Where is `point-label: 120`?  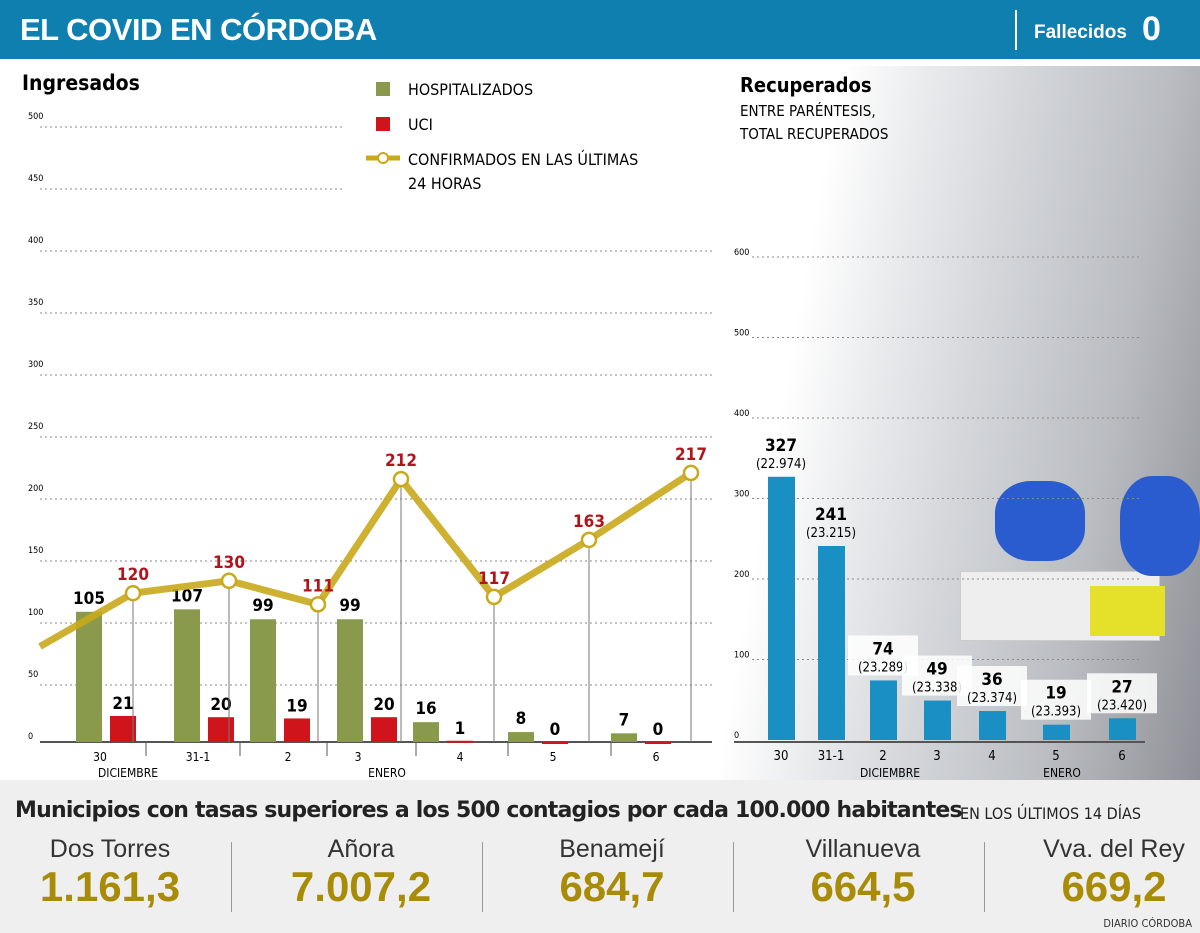
point-label: 120 is located at coordinates (133, 575).